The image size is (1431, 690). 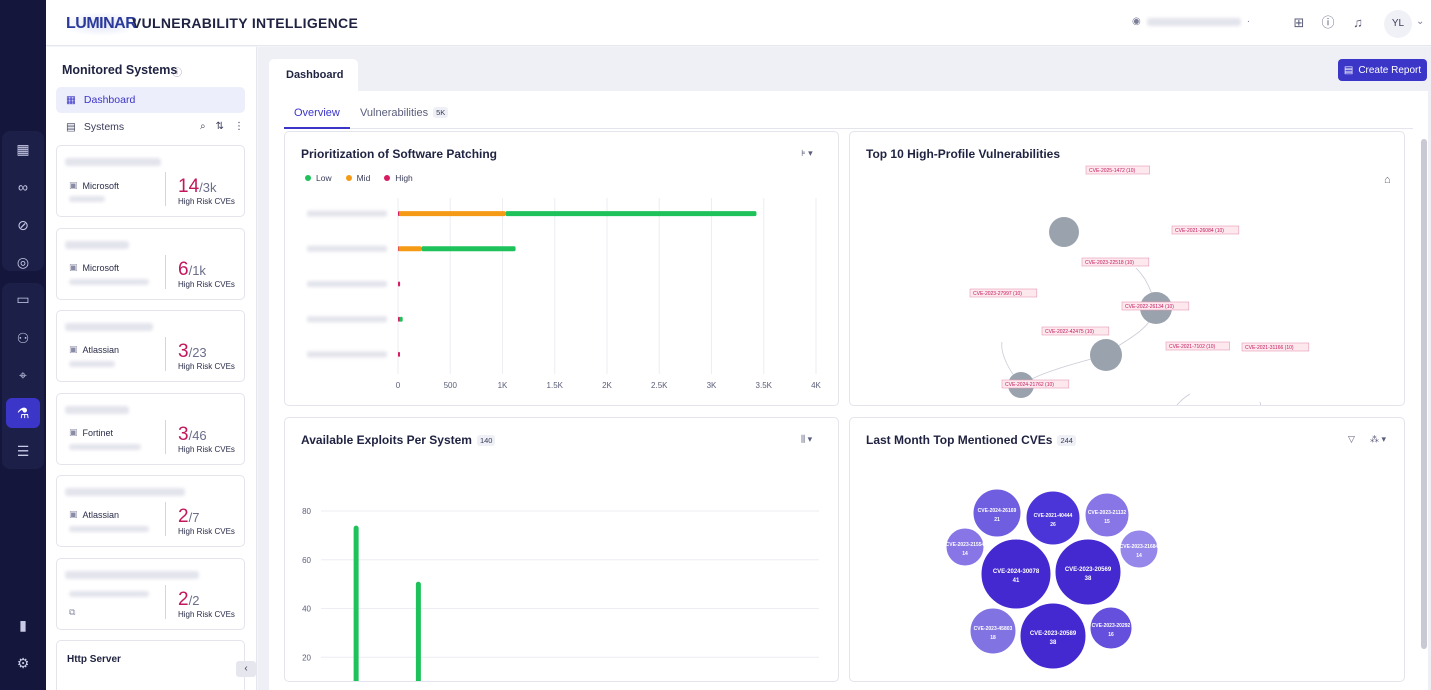 I want to click on panel-title: Prioritization of Software Patching, so click(x=399, y=154).